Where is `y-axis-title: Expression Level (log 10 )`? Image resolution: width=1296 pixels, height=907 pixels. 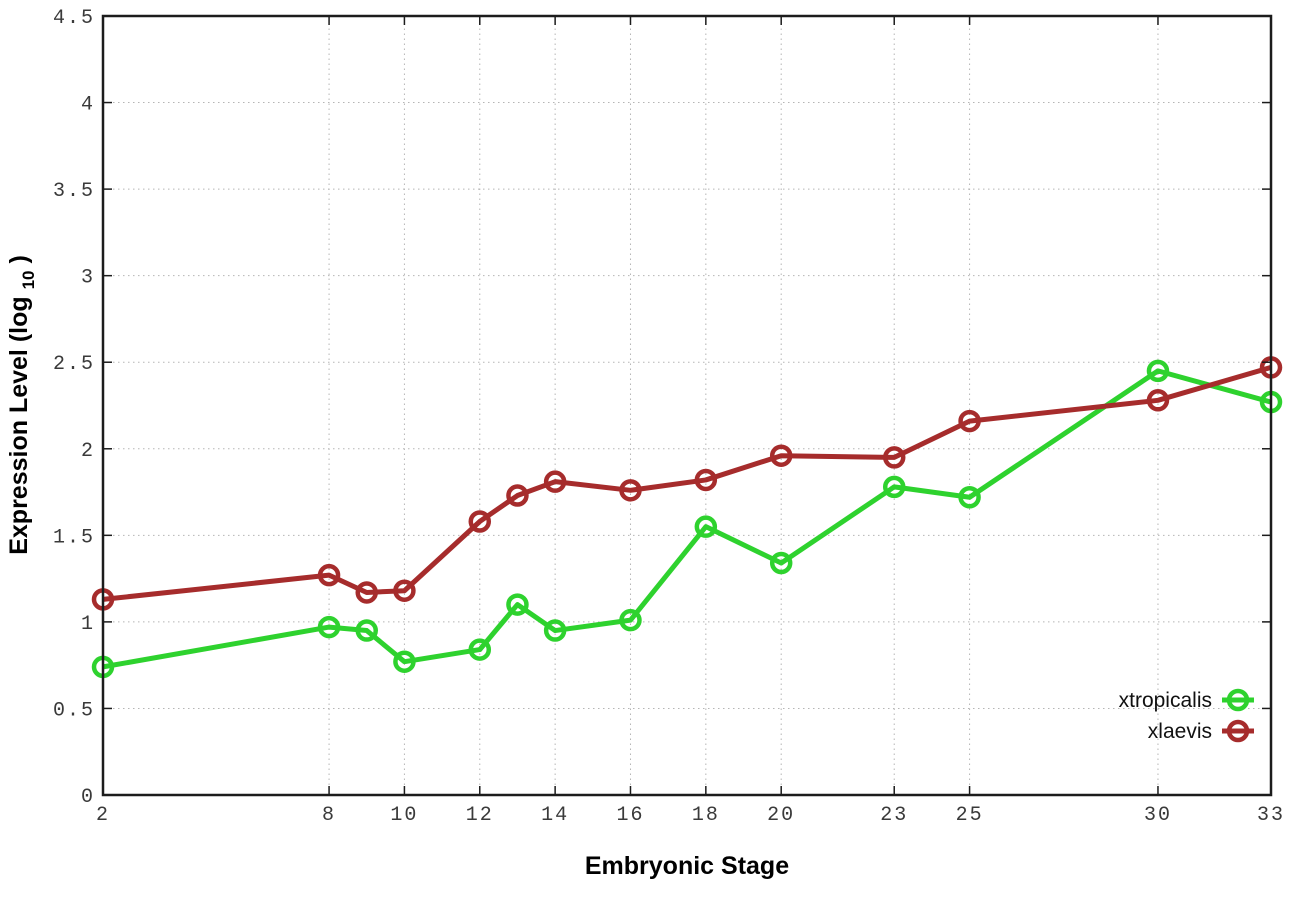
y-axis-title: Expression Level (log 10 ) is located at coordinates (22, 405).